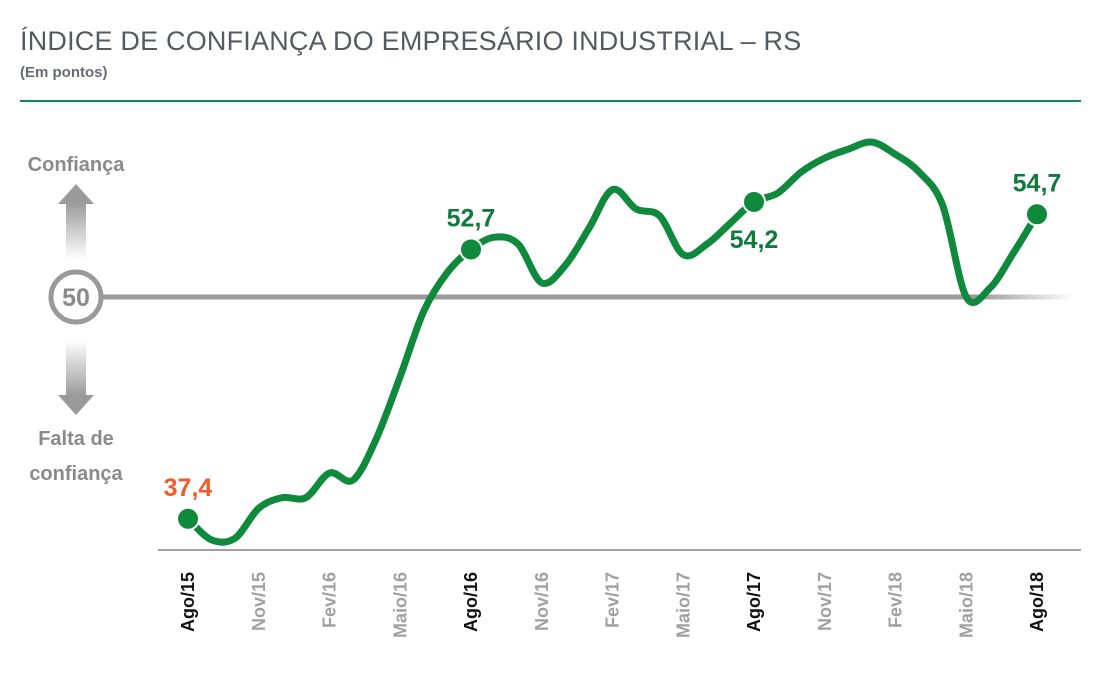 This screenshot has height=679, width=1100. Describe the element at coordinates (188, 488) in the screenshot. I see `data-label: 37,4` at that location.